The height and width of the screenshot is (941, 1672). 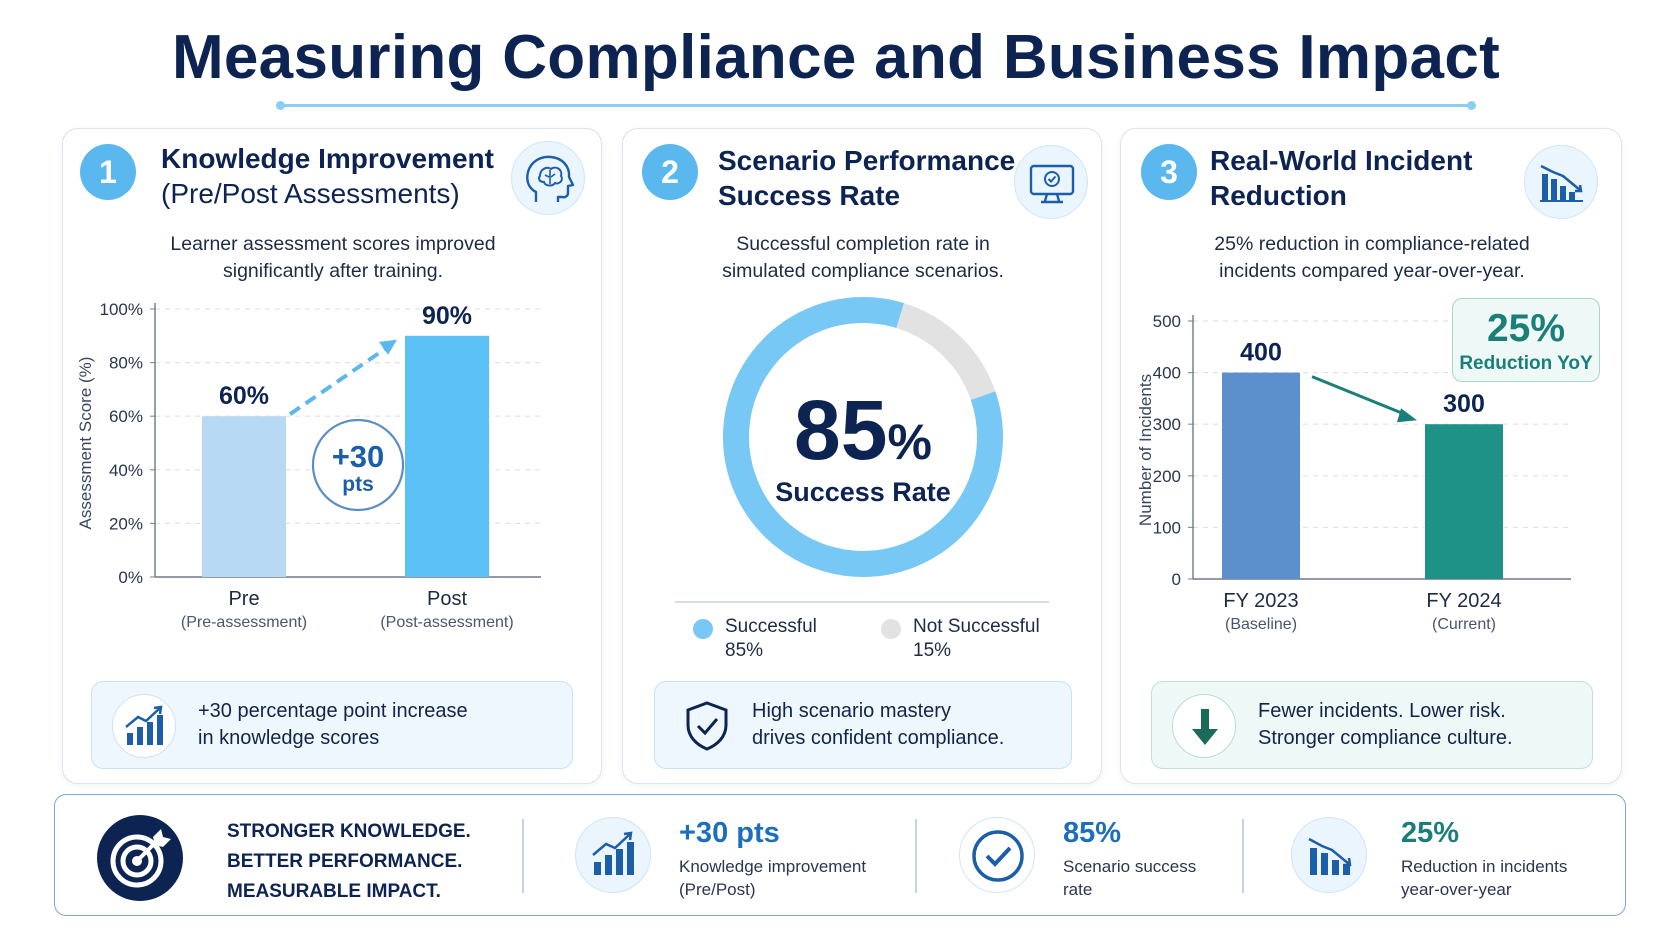 I want to click on desc-line: 25% reduction in compliance-related, so click(x=1372, y=244).